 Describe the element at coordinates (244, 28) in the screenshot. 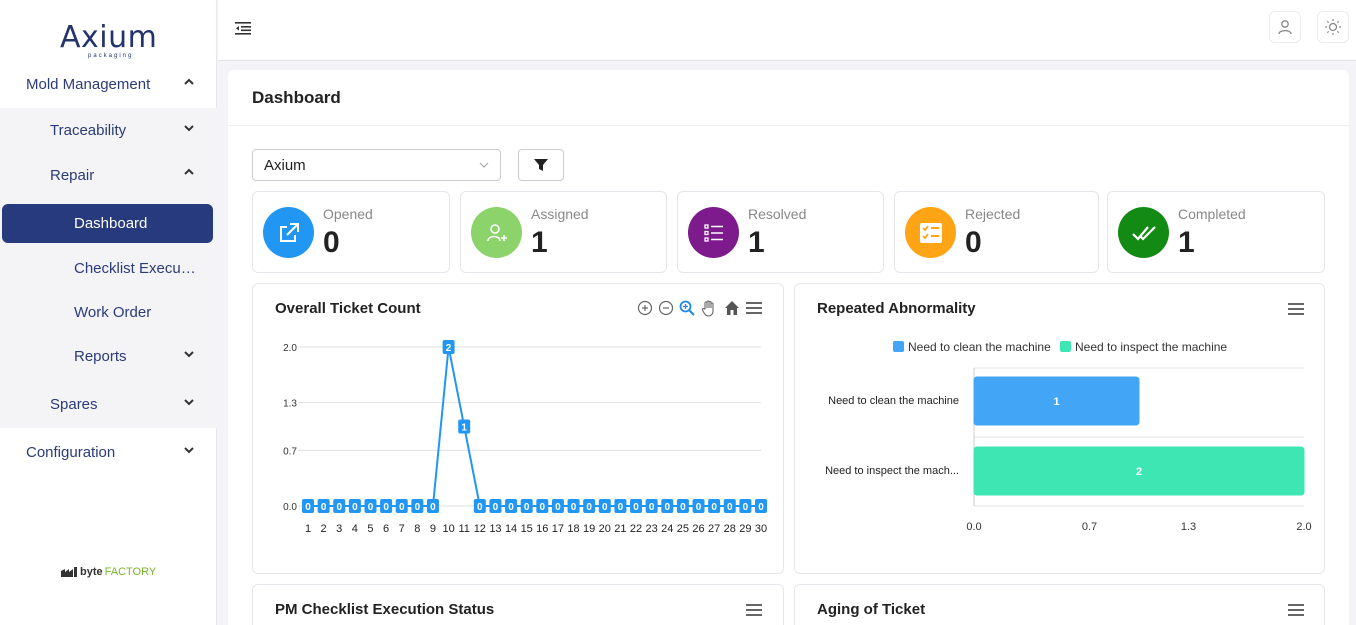

I see `indent-menu-icon` at that location.